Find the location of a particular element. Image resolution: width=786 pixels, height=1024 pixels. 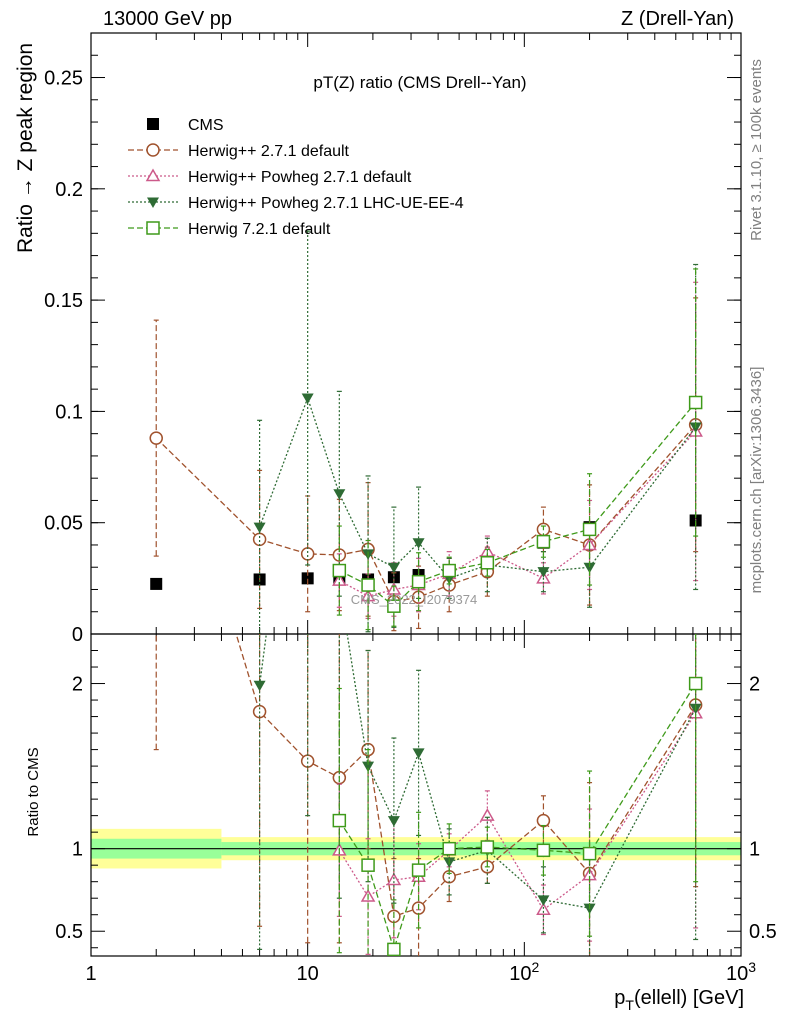

y-tick-label-right: 0.5 is located at coordinates (763, 932).